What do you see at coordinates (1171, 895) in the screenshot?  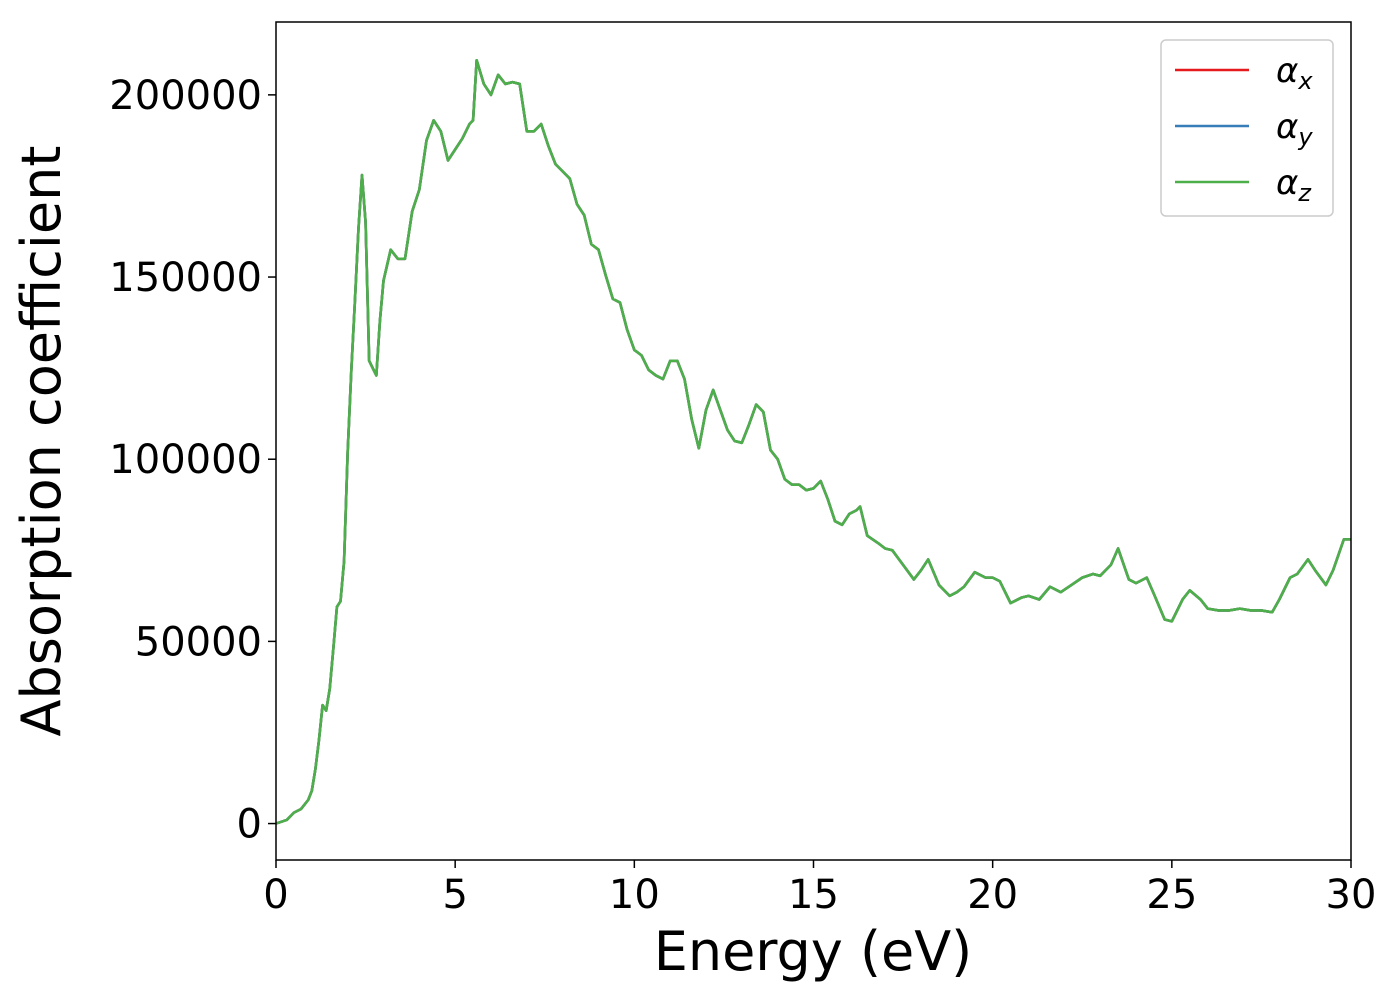 I see `x-tick-label: 25` at bounding box center [1171, 895].